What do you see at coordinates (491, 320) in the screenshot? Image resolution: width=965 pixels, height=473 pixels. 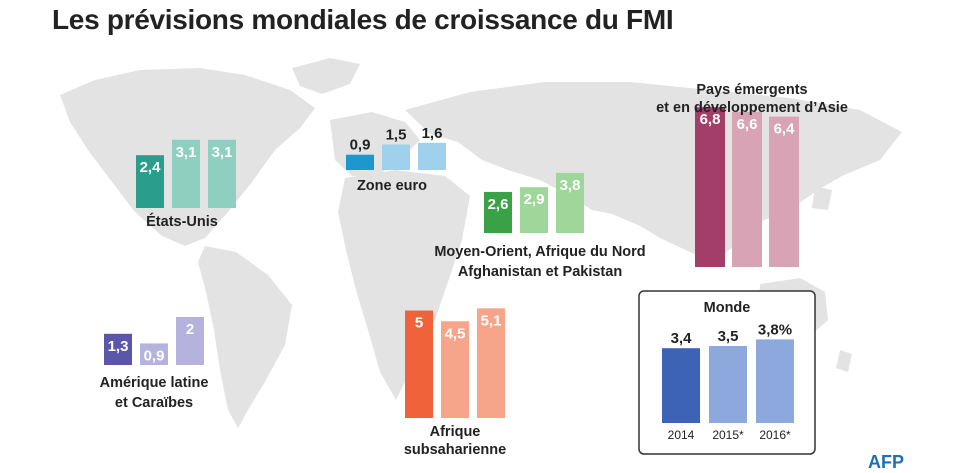 I see `value-label-afrique-3: 5,1` at bounding box center [491, 320].